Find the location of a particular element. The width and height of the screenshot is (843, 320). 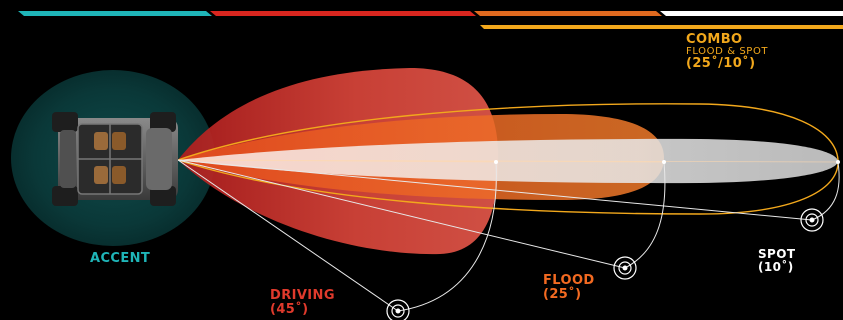

spot-name: SPOT is located at coordinates (777, 254).